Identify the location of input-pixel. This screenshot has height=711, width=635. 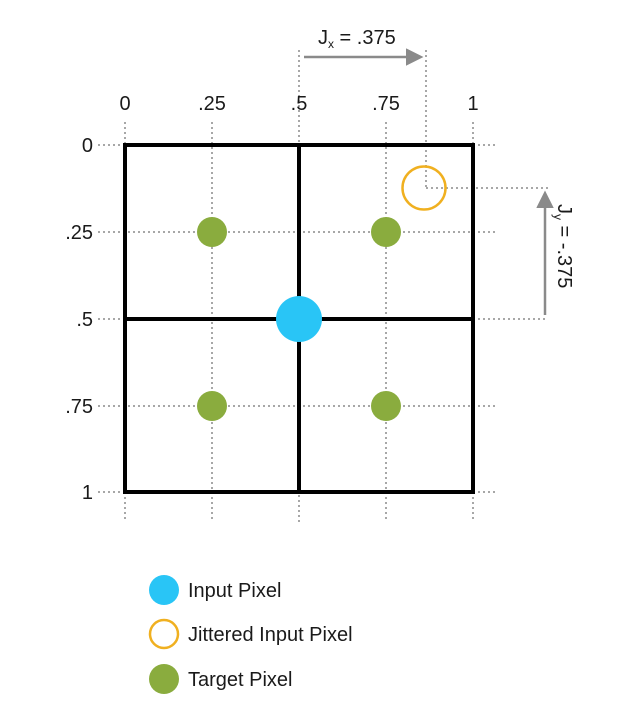
(299, 319).